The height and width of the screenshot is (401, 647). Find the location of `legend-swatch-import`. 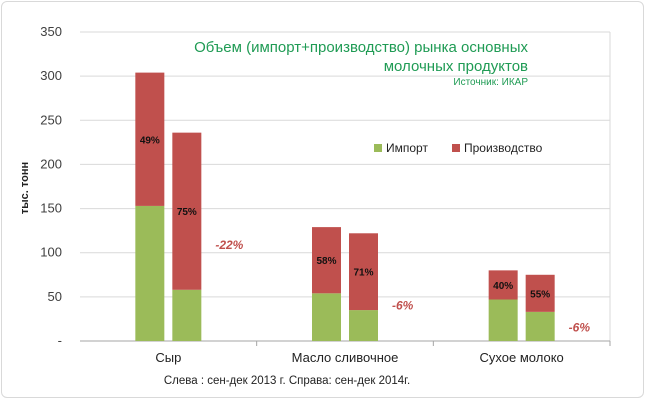

legend-swatch-import is located at coordinates (378, 148).